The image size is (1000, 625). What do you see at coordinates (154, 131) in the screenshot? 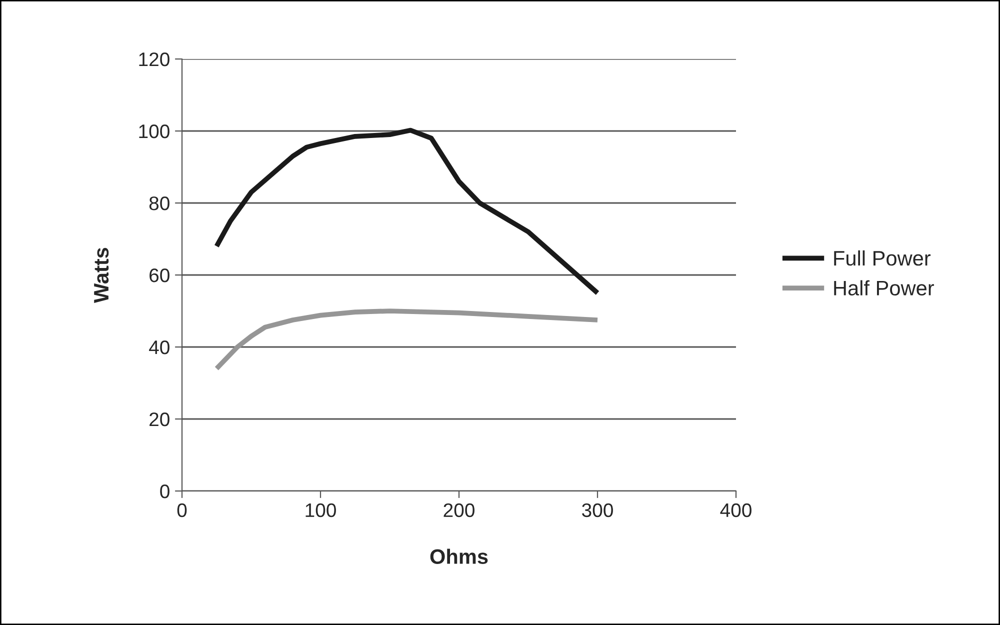
I see `y-tick-label: 100` at bounding box center [154, 131].